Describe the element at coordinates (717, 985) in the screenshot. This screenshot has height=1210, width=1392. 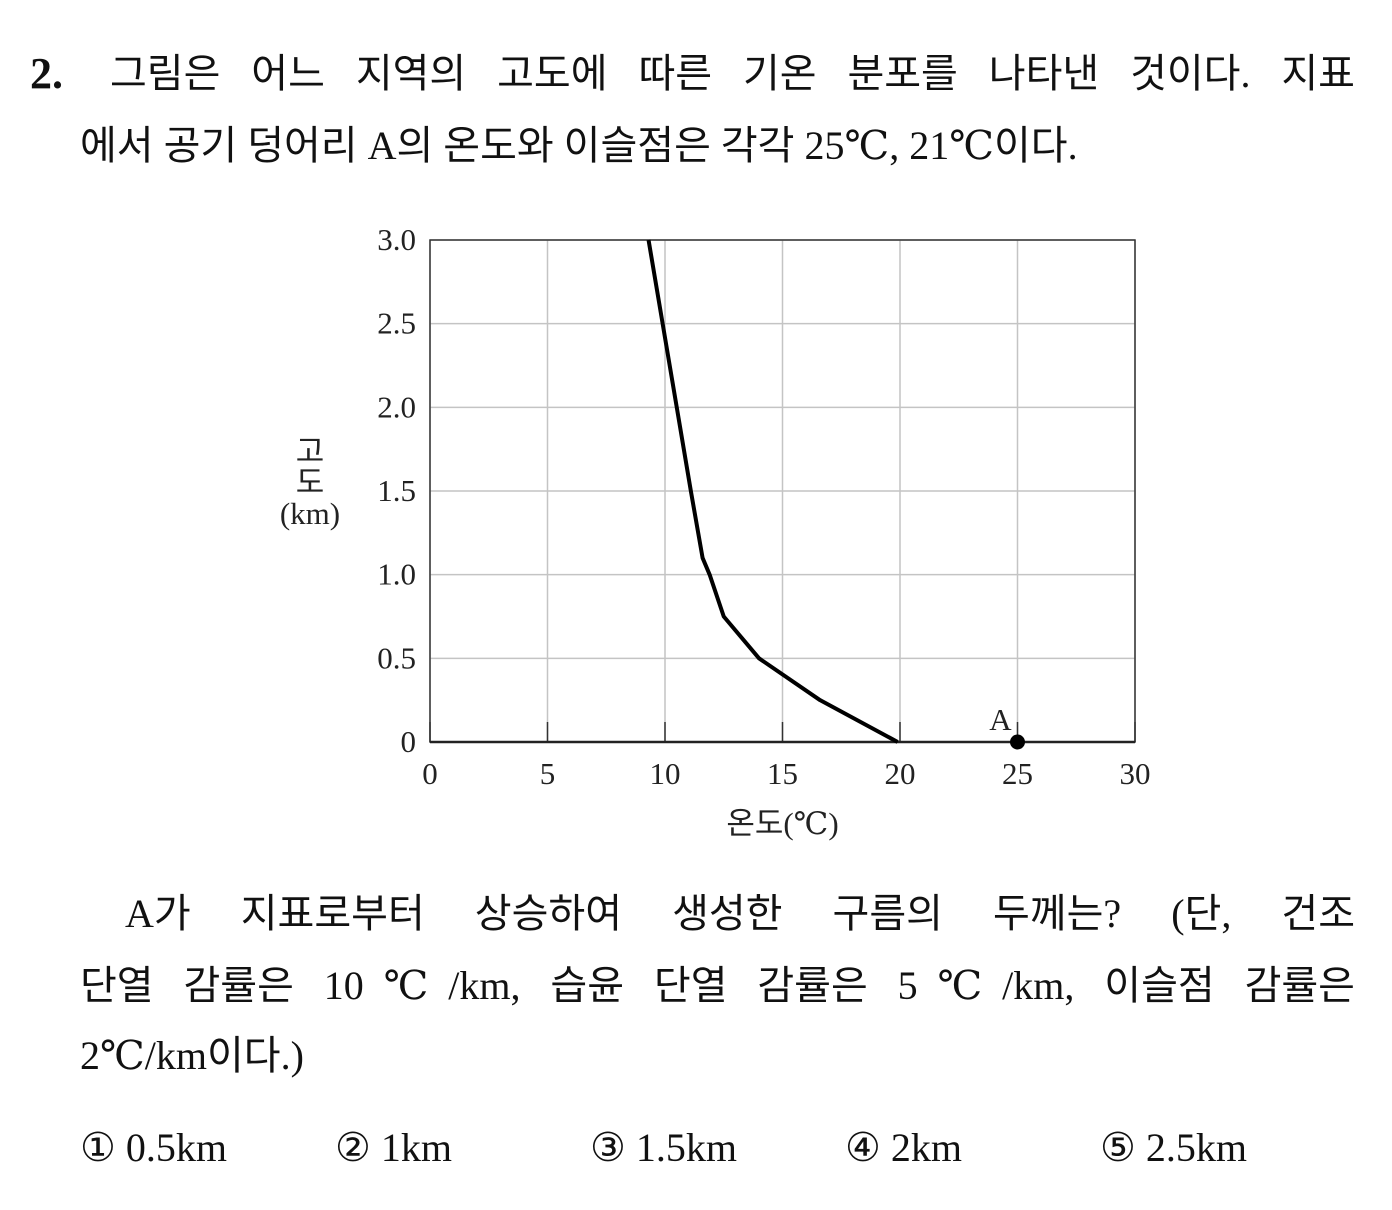
I see `question-line: 단열 감률은 10℃/km, 습윤 단열 감률은 5℃/km, 이슬점 감률은` at that location.